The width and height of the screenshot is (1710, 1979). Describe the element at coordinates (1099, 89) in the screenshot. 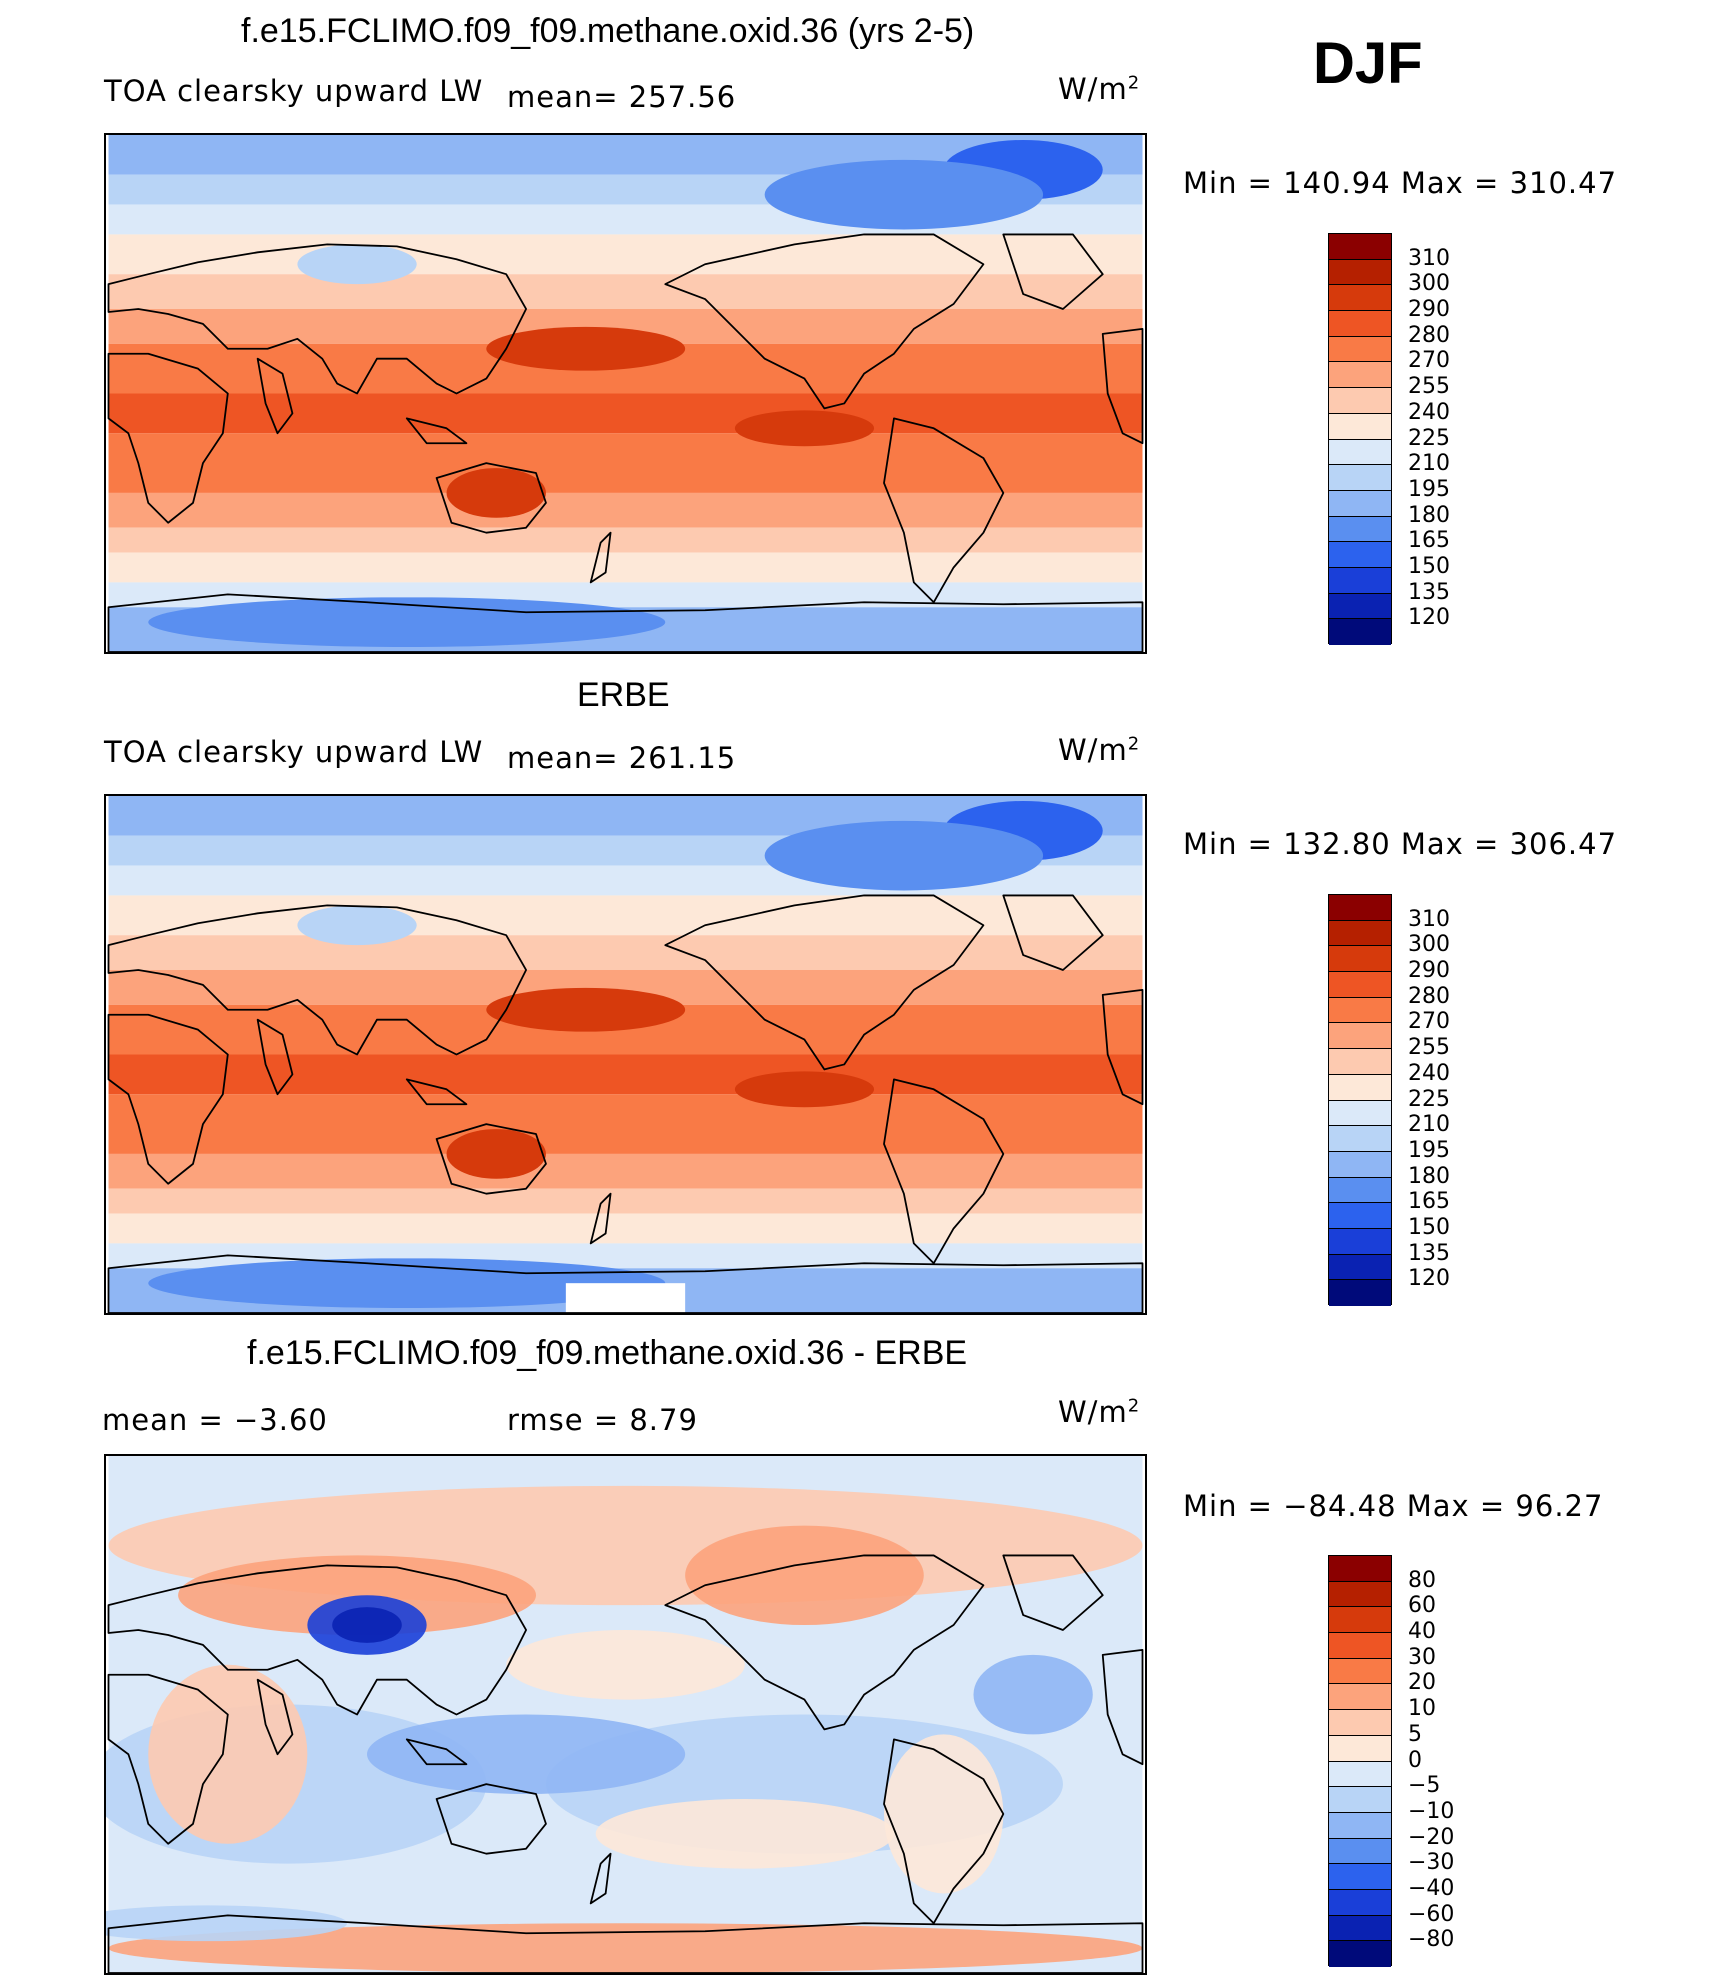

I see `panel-1-unit-label: W/m2` at that location.